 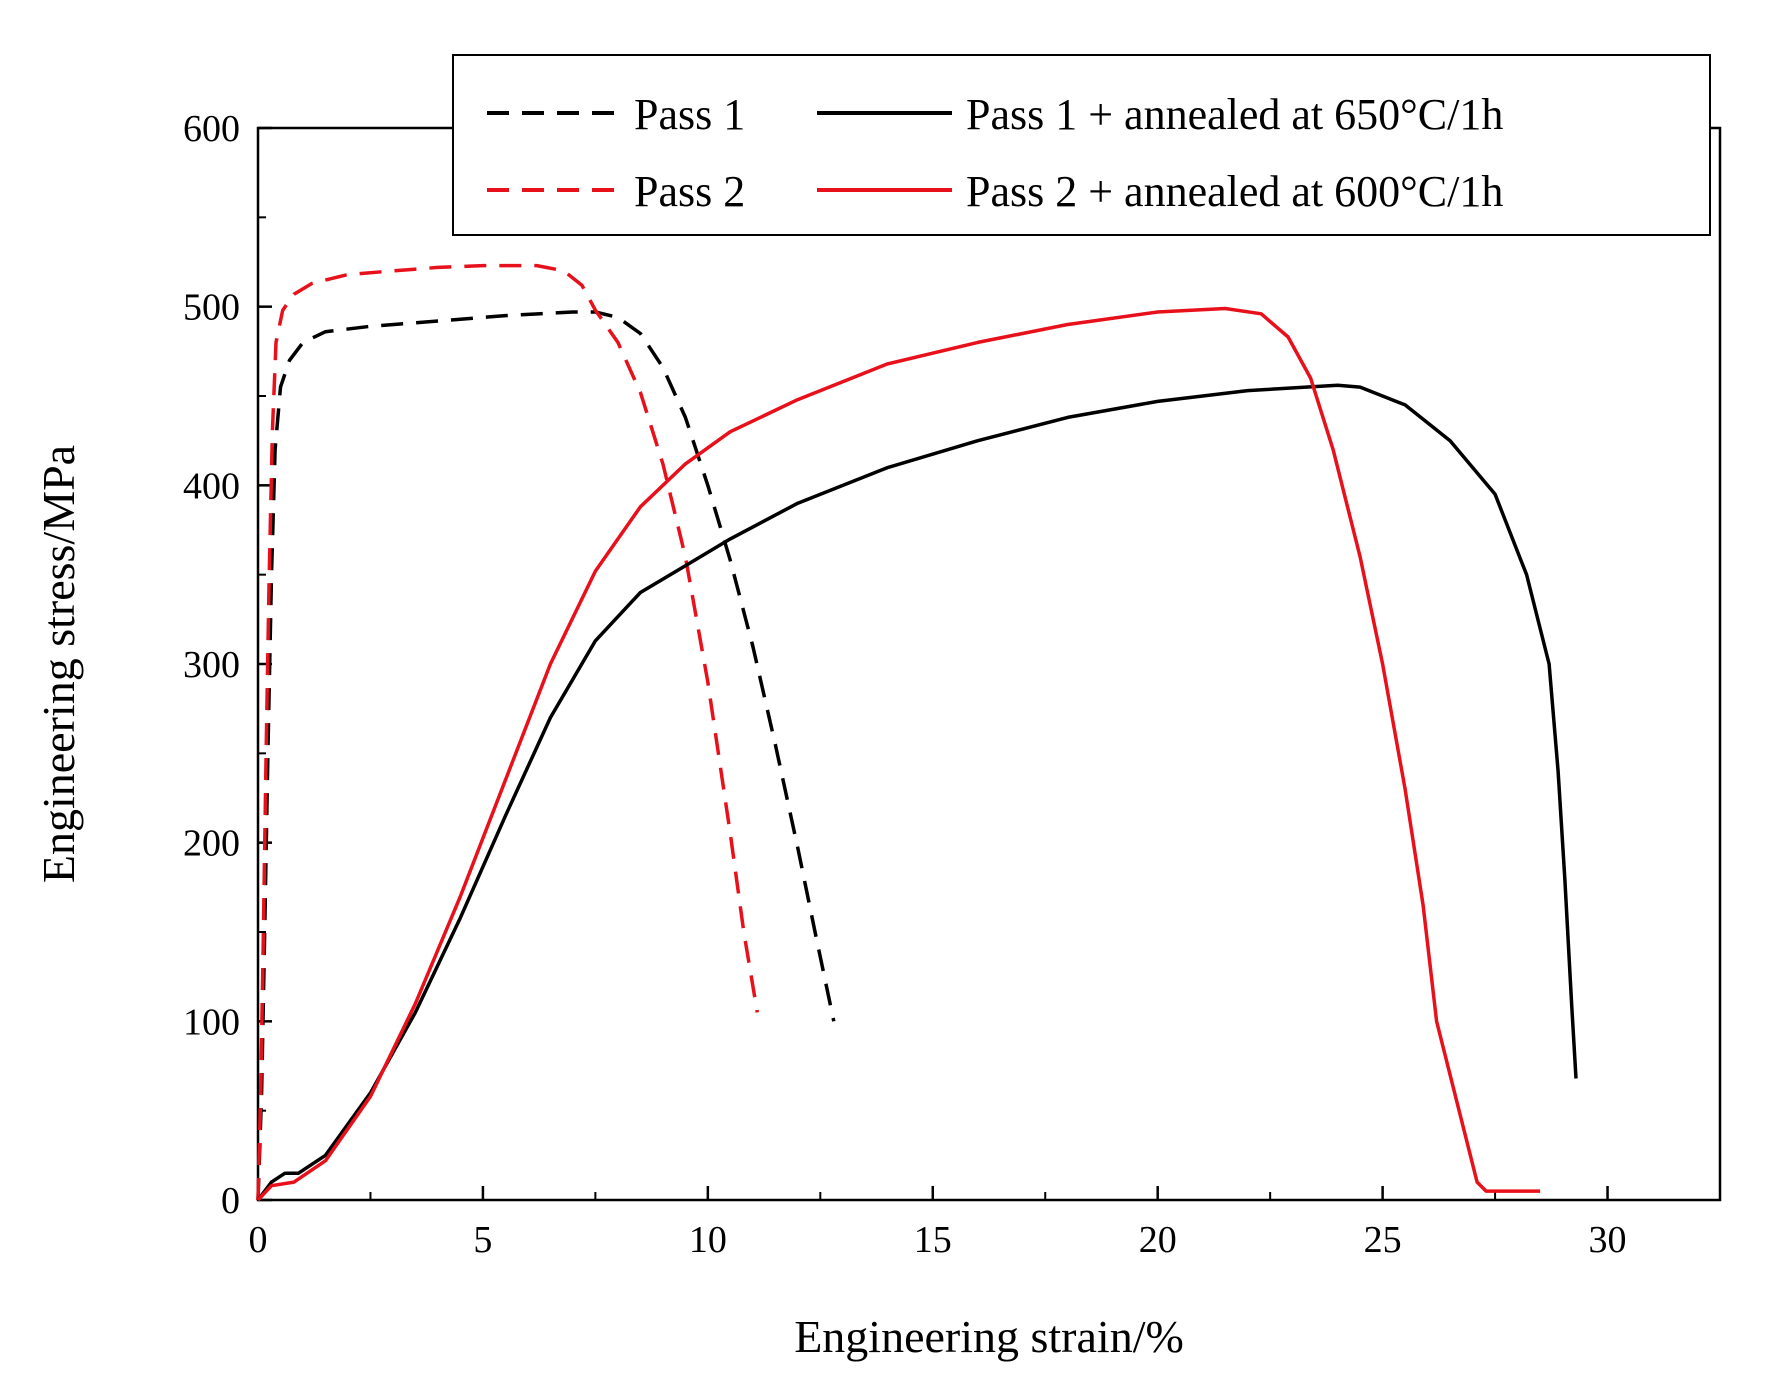 I want to click on y-tick-label: 100, so click(x=211, y=1022).